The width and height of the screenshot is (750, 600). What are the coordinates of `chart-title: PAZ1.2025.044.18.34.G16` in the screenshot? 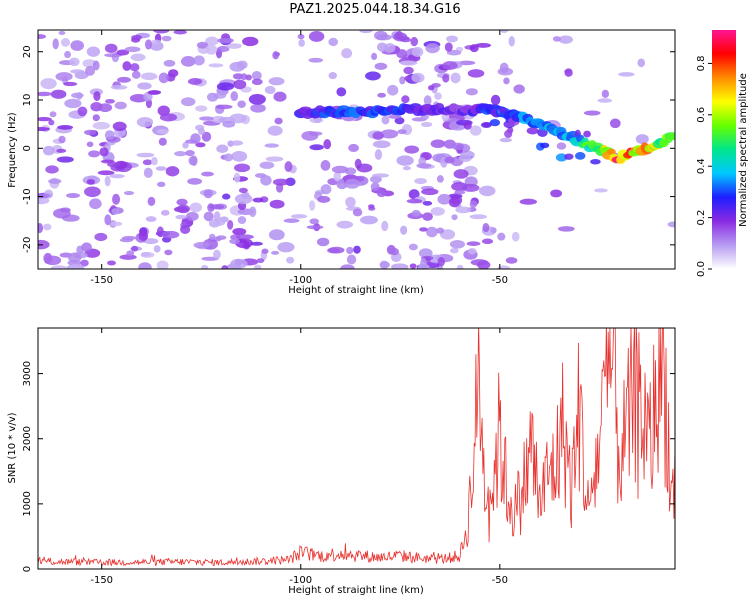 It's located at (375, 9).